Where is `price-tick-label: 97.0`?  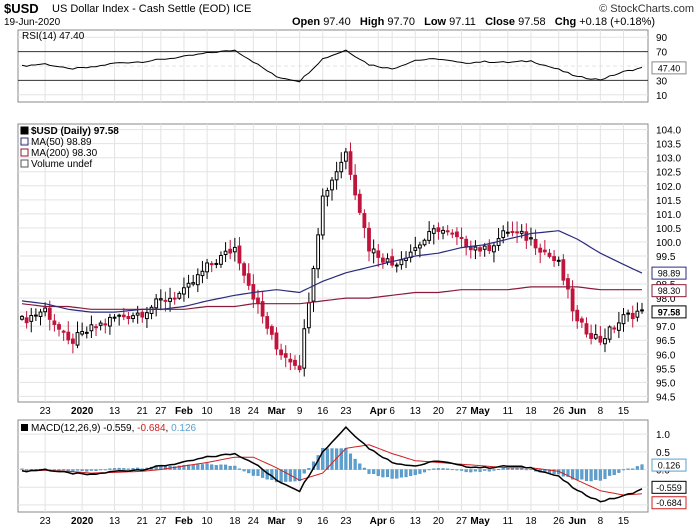 price-tick-label: 97.0 is located at coordinates (666, 327).